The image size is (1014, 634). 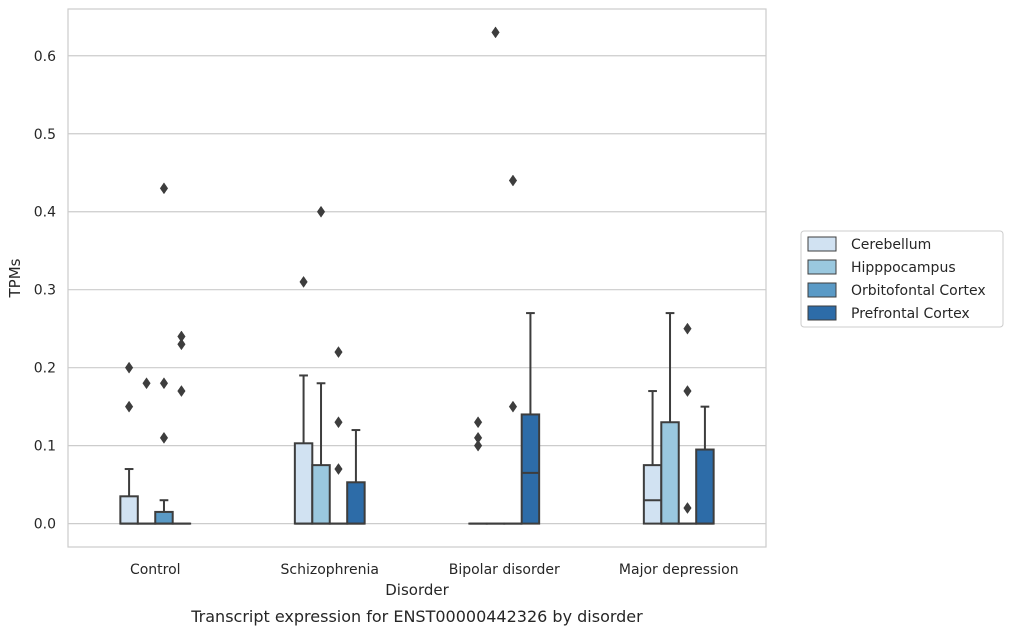 What do you see at coordinates (45, 369) in the screenshot?
I see `y-tick-label: 0.2` at bounding box center [45, 369].